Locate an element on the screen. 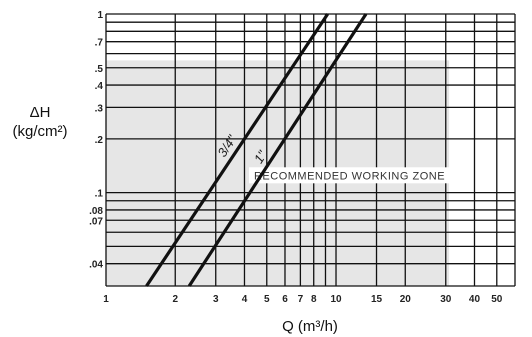  x-tick-label: 4 is located at coordinates (245, 299).